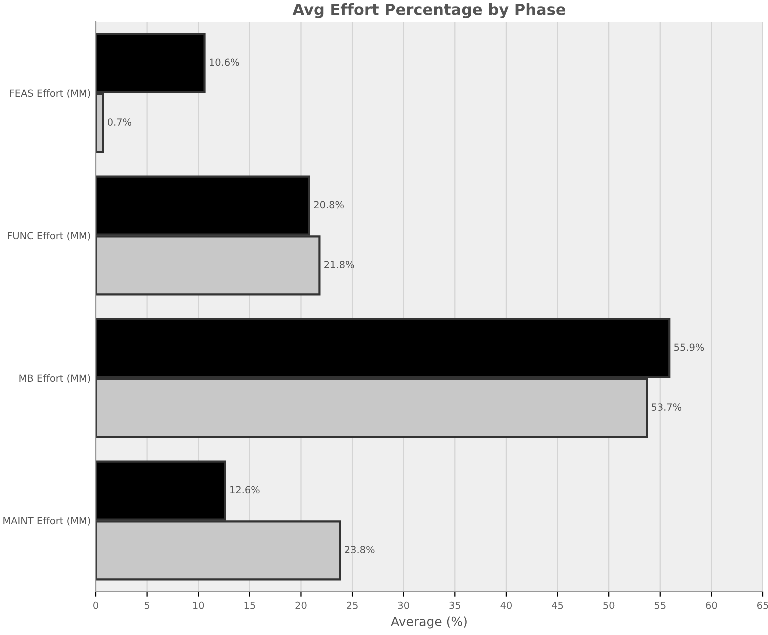 The height and width of the screenshot is (635, 768). I want to click on x-tick-label: 25, so click(352, 606).